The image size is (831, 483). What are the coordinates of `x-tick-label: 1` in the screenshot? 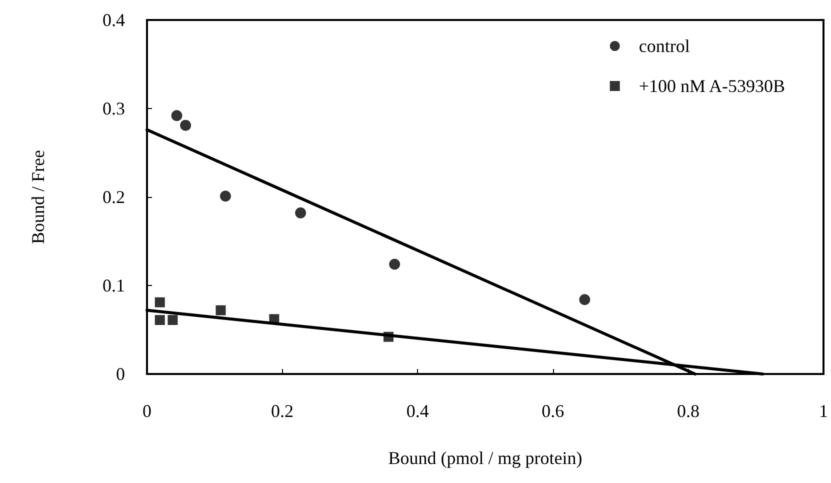 It's located at (823, 411).